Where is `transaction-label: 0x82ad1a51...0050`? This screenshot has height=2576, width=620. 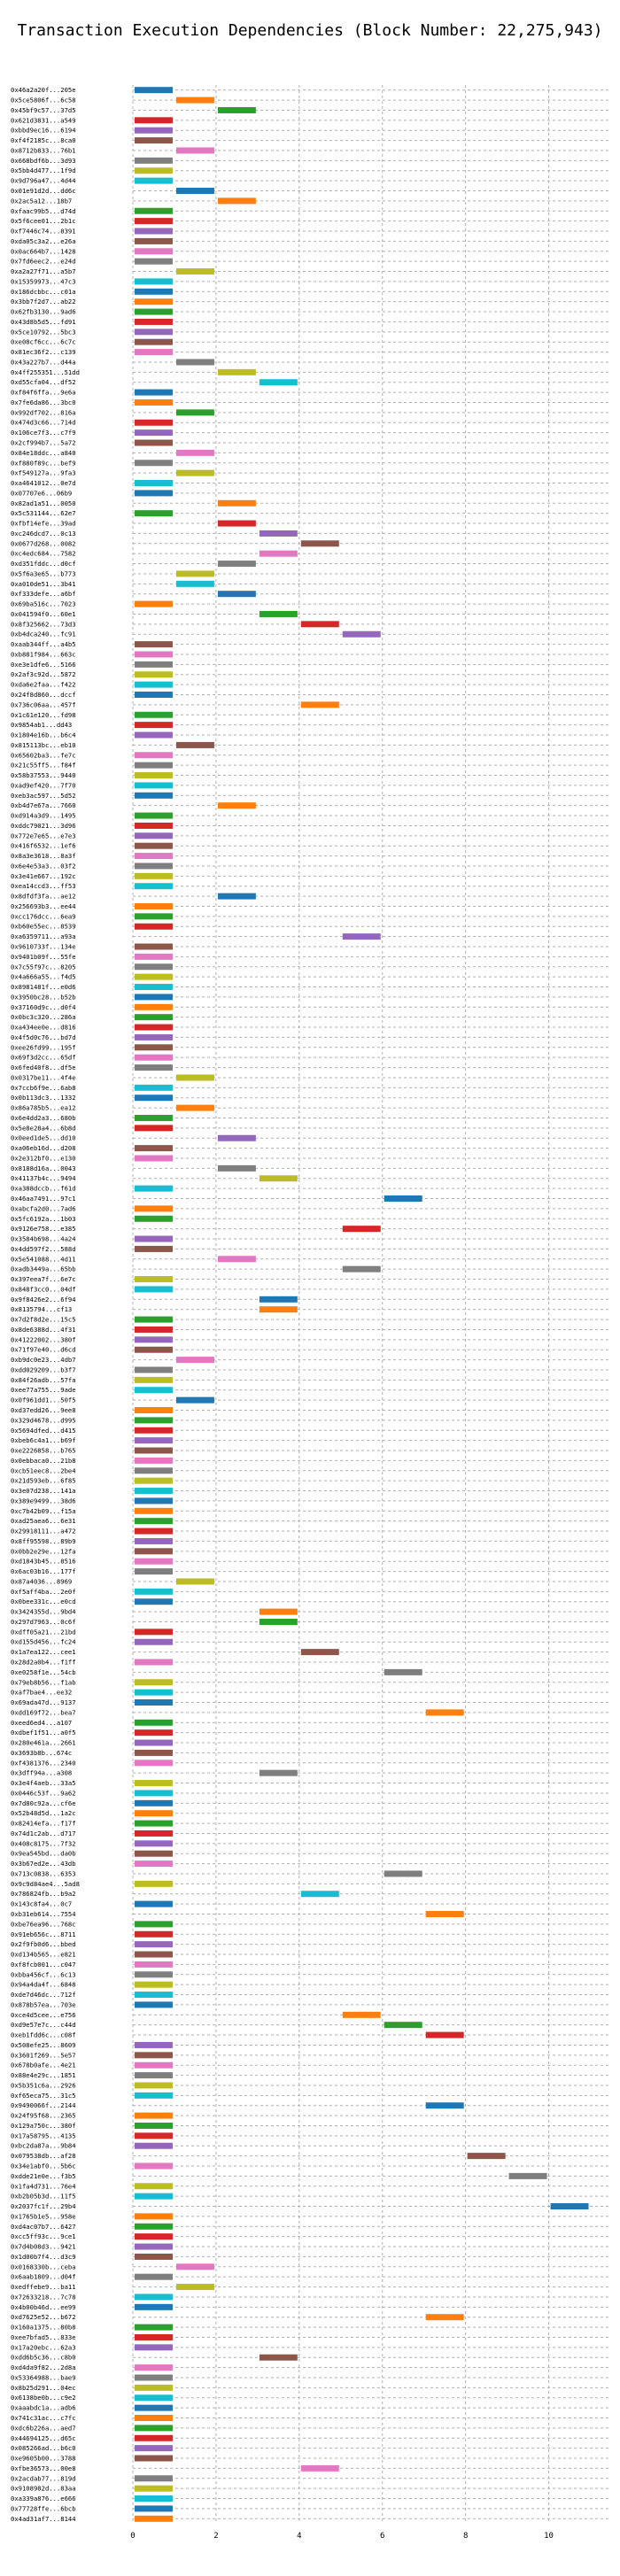 transaction-label: 0x82ad1a51...0050 is located at coordinates (43, 503).